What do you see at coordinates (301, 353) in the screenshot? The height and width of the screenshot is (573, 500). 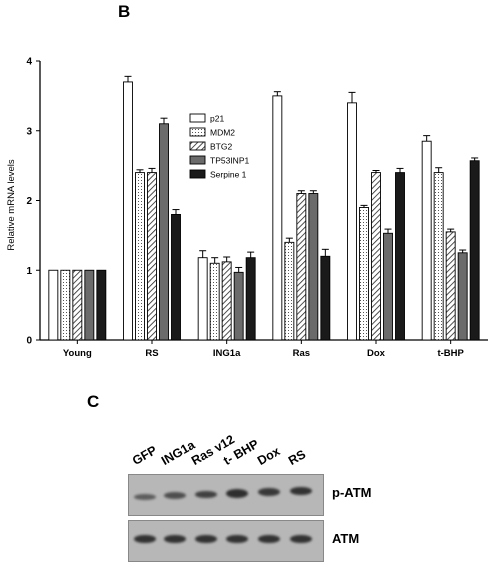 I see `x-tick-label: Ras` at bounding box center [301, 353].